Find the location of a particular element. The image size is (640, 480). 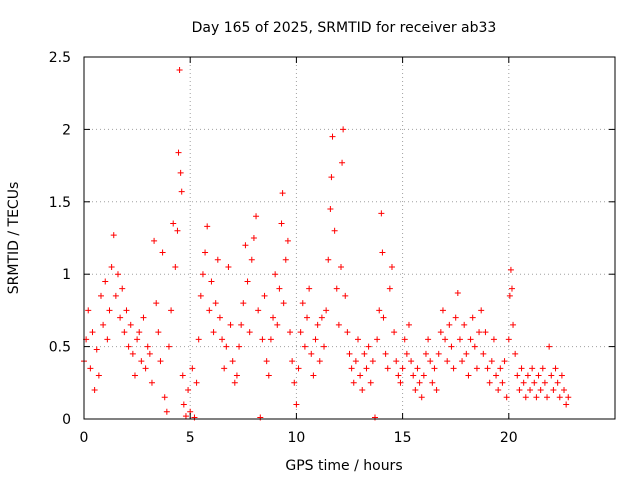

y-tick-label: 0 is located at coordinates (66, 420).